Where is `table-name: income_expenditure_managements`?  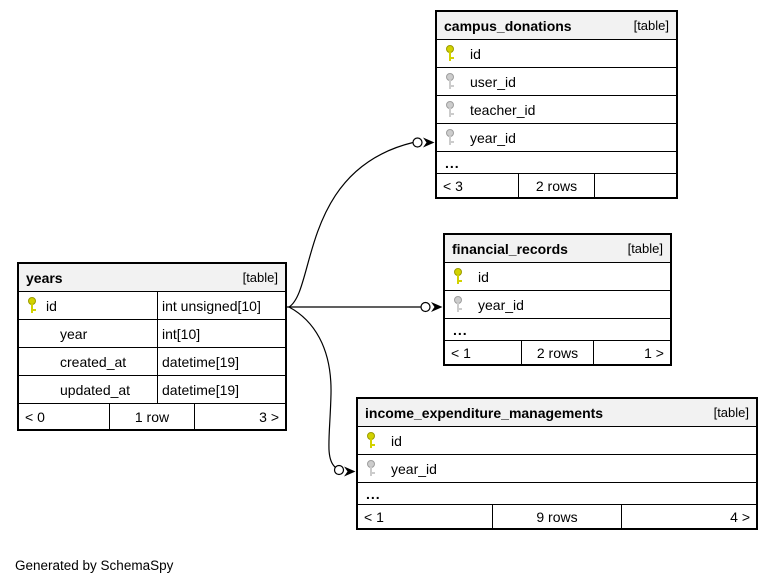
table-name: income_expenditure_managements is located at coordinates (484, 412).